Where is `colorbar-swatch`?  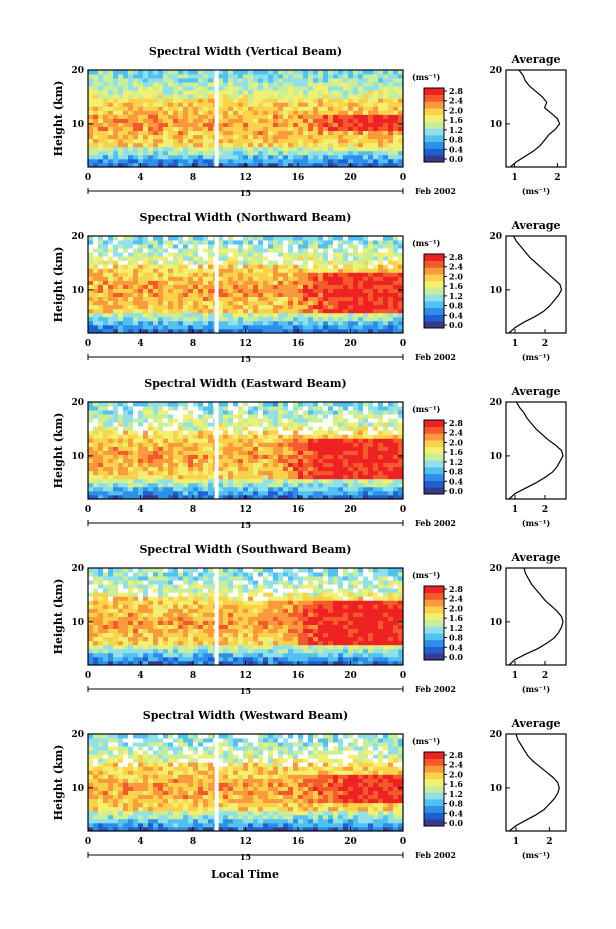
colorbar-swatch is located at coordinates (434, 484).